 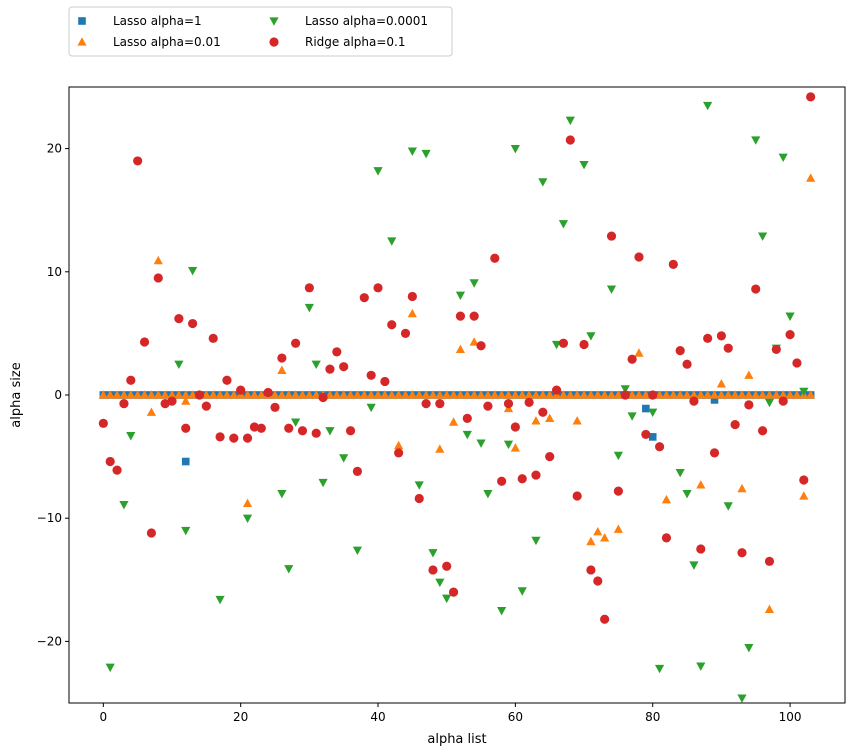 I want to click on y-axis-label: alpha size, so click(x=16, y=394).